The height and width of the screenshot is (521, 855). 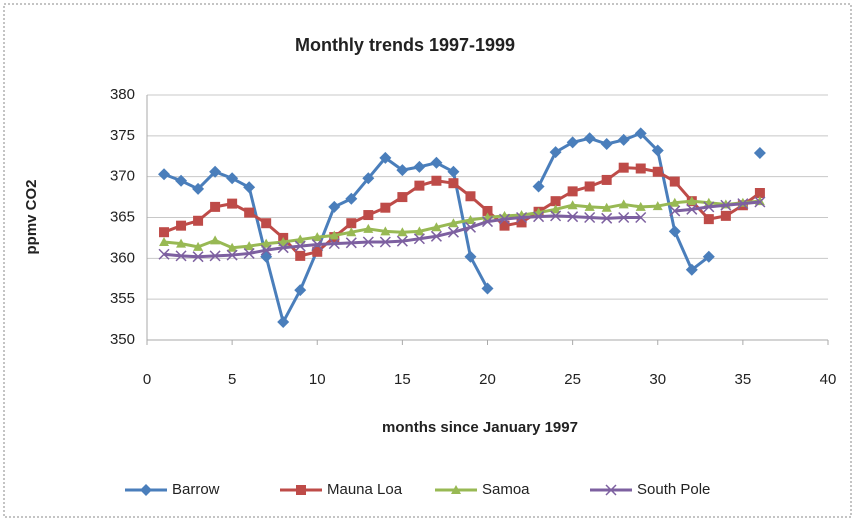 I want to click on y-tick-label: 375, so click(x=122, y=135).